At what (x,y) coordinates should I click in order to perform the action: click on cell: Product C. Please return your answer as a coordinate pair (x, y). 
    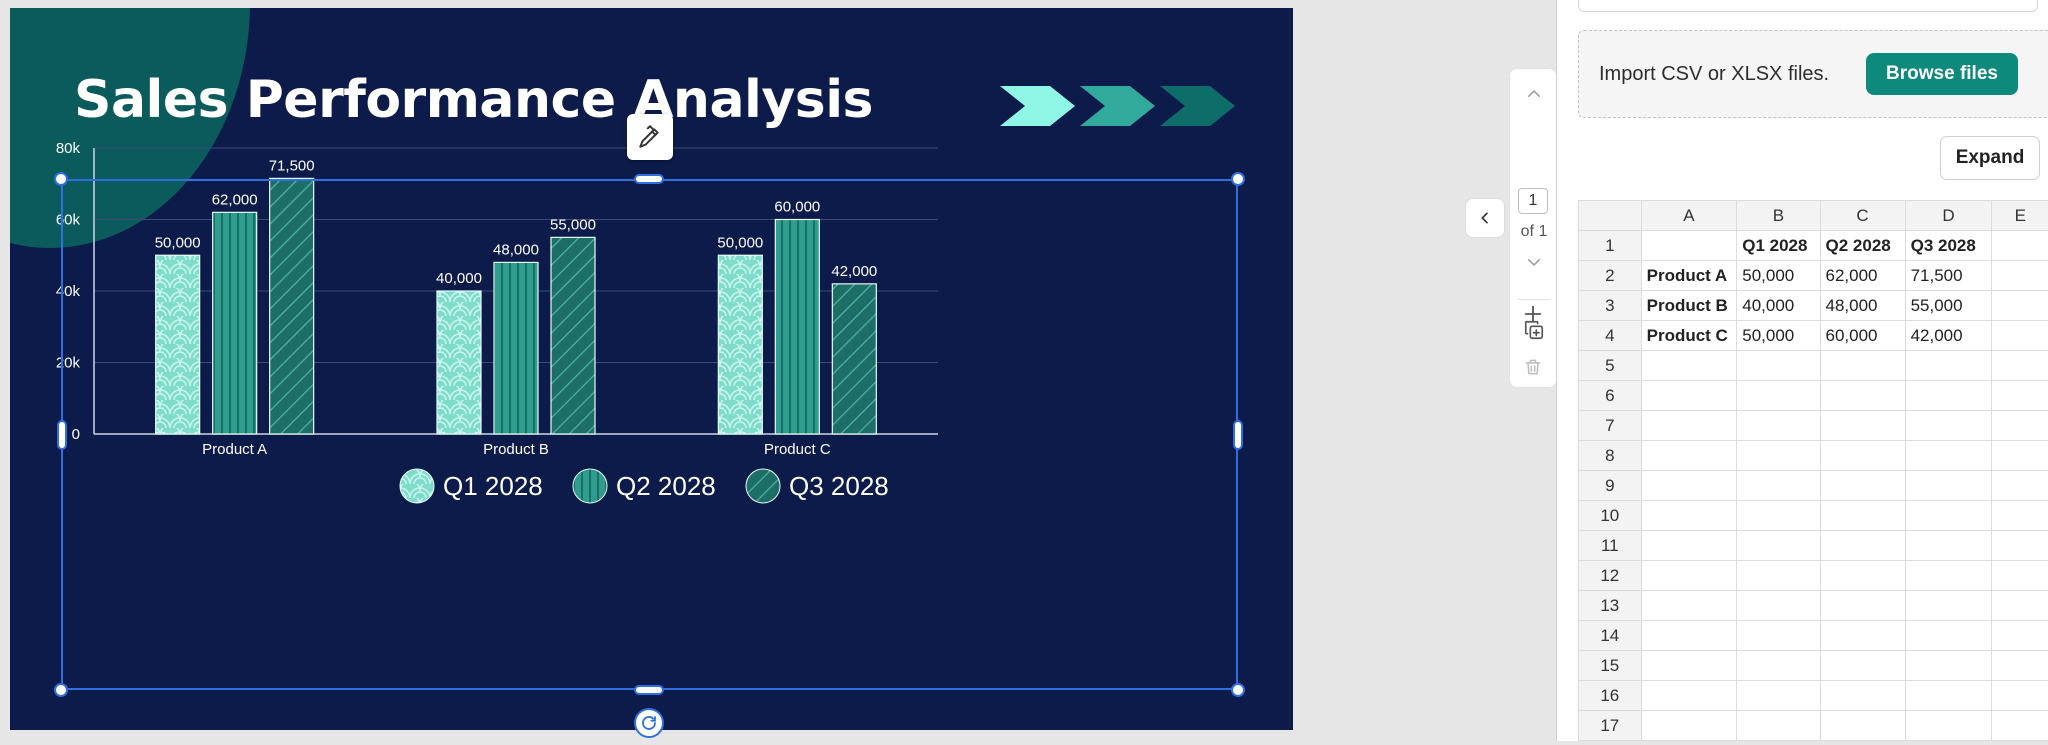
    Looking at the image, I should click on (1689, 336).